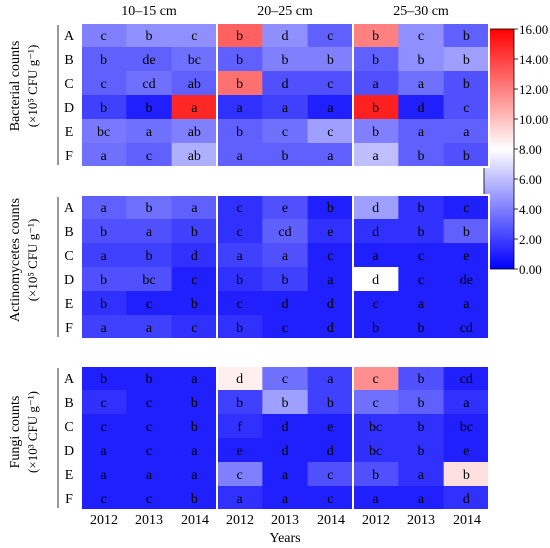 The image size is (550, 548). I want to click on x-tick-label: 2012, so click(240, 520).